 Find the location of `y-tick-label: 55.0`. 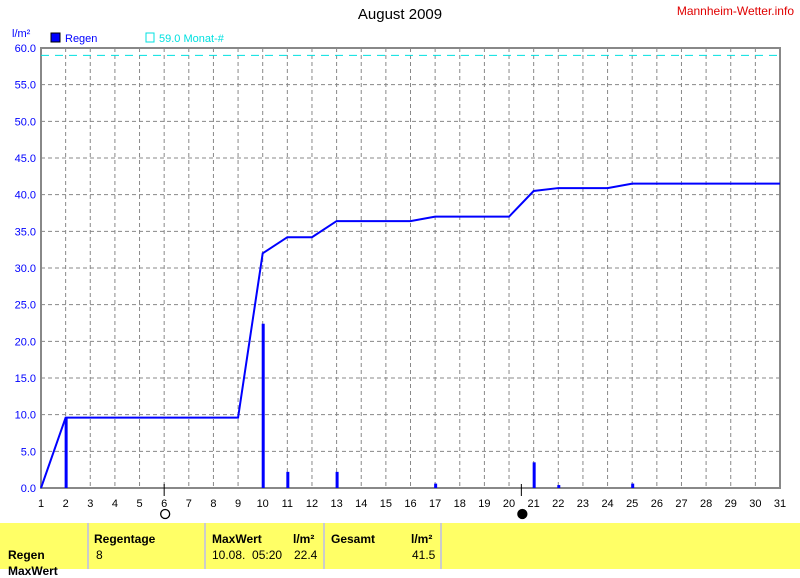

y-tick-label: 55.0 is located at coordinates (25, 86).